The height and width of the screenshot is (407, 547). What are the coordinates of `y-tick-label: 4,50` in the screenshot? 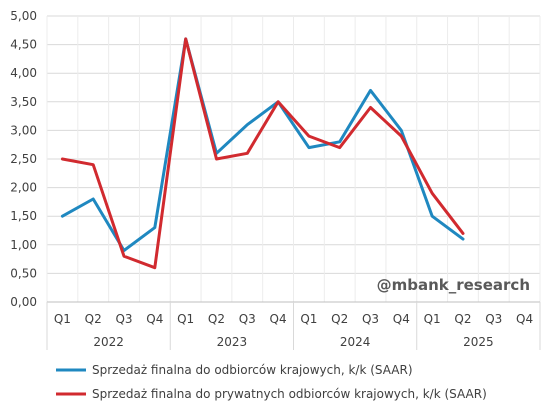 It's located at (23, 45).